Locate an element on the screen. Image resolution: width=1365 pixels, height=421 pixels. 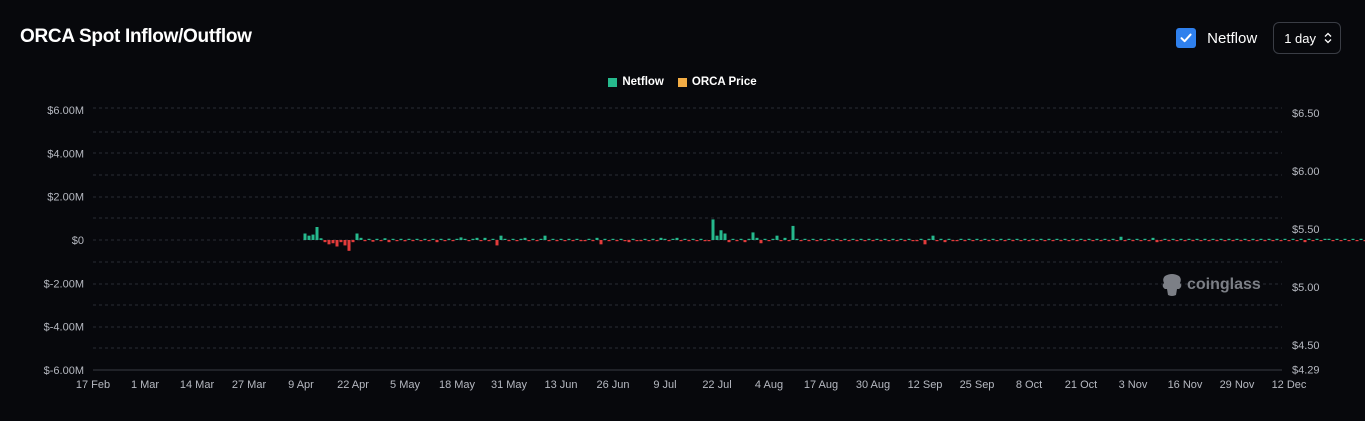
chart-controls: Netflow 1 day is located at coordinates (1258, 38).